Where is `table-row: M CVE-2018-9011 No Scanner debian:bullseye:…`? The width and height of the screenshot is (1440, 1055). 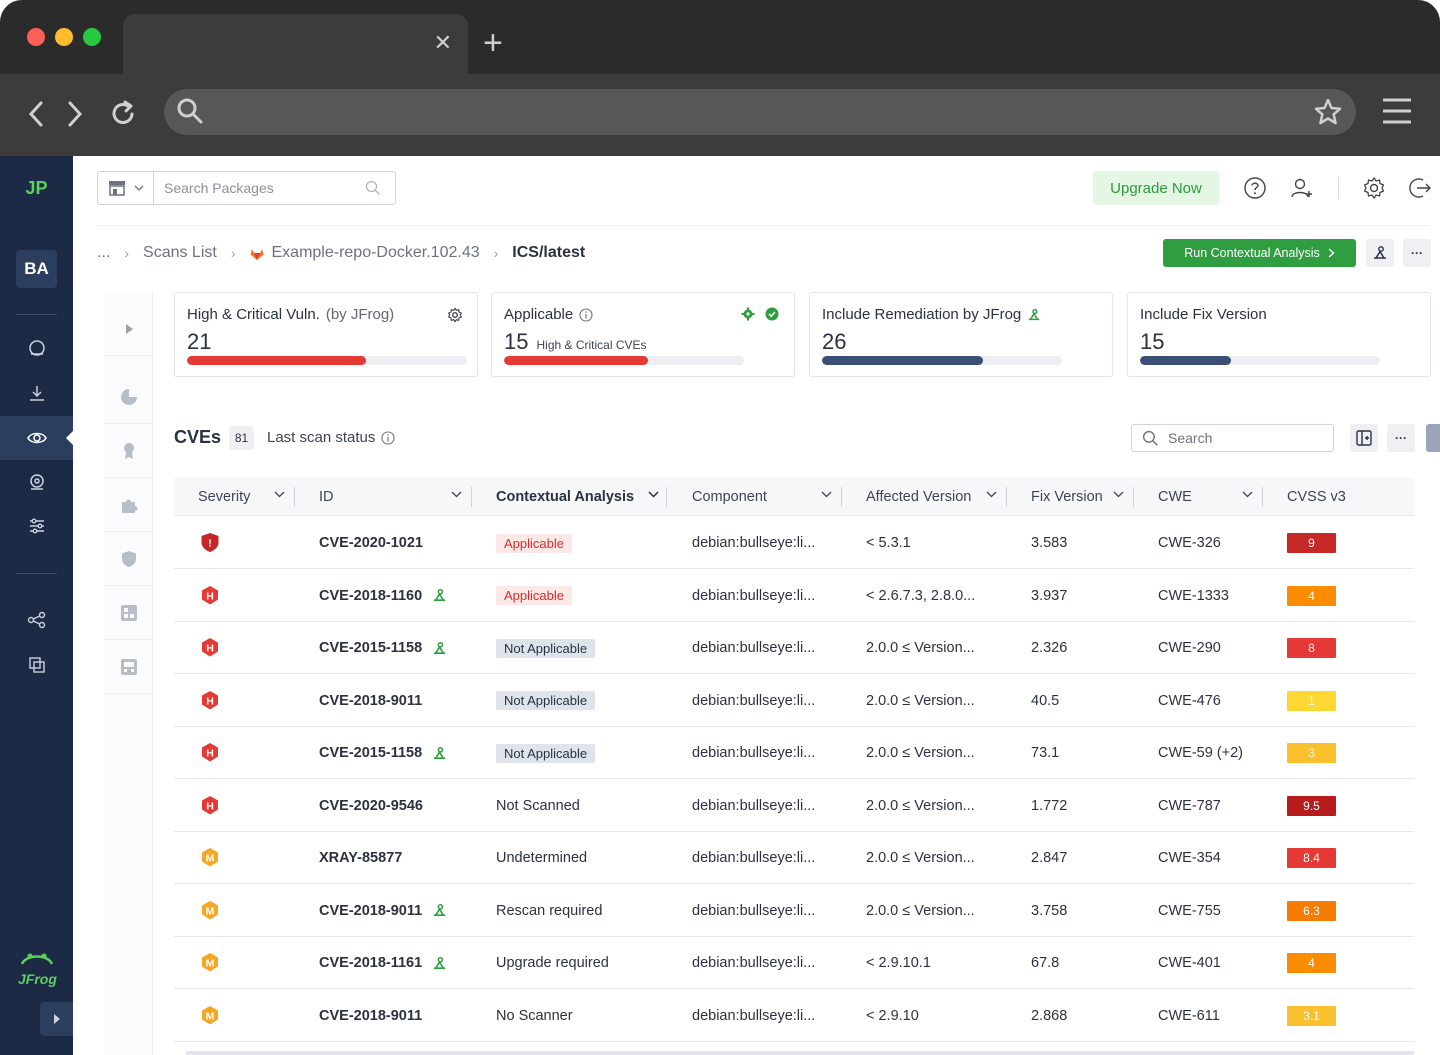 table-row: M CVE-2018-9011 No Scanner debian:bullseye:… is located at coordinates (794, 1015).